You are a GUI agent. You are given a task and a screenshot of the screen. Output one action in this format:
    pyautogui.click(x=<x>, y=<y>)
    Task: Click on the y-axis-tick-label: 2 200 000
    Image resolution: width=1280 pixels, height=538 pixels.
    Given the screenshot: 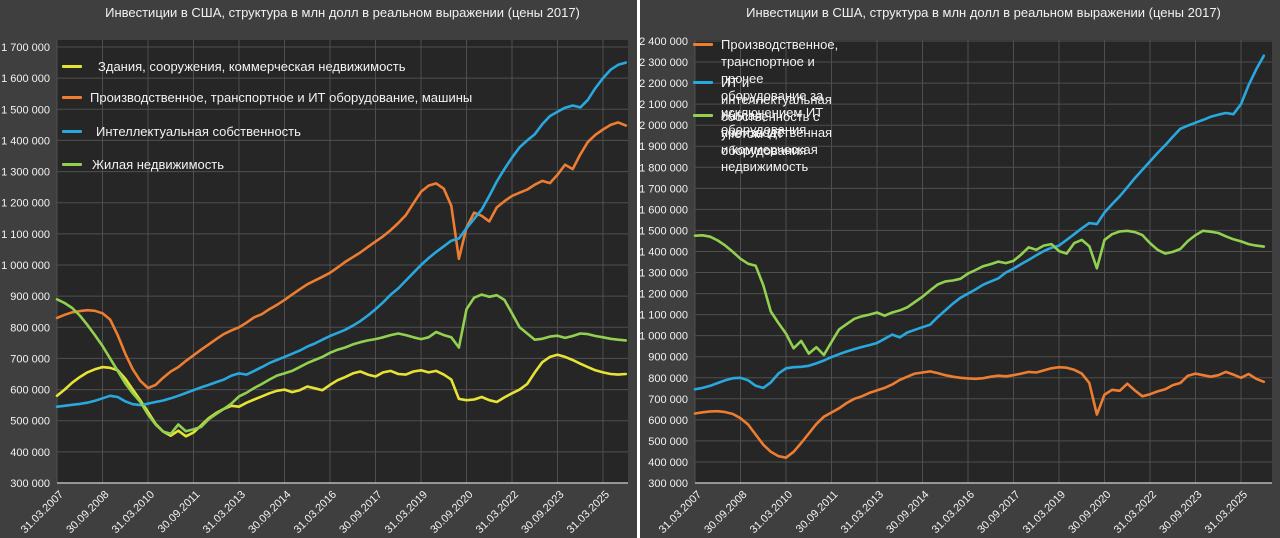 What is the action you would take?
    pyautogui.click(x=664, y=84)
    